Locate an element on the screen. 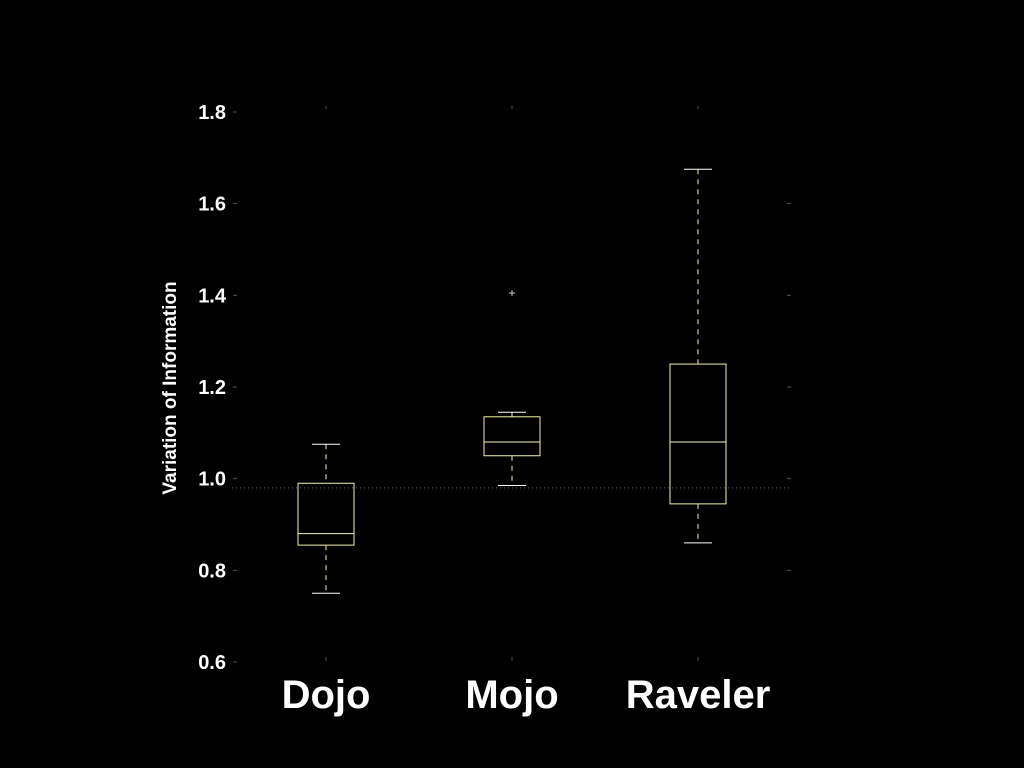 This screenshot has width=1024, height=768. box-raveler is located at coordinates (698, 356).